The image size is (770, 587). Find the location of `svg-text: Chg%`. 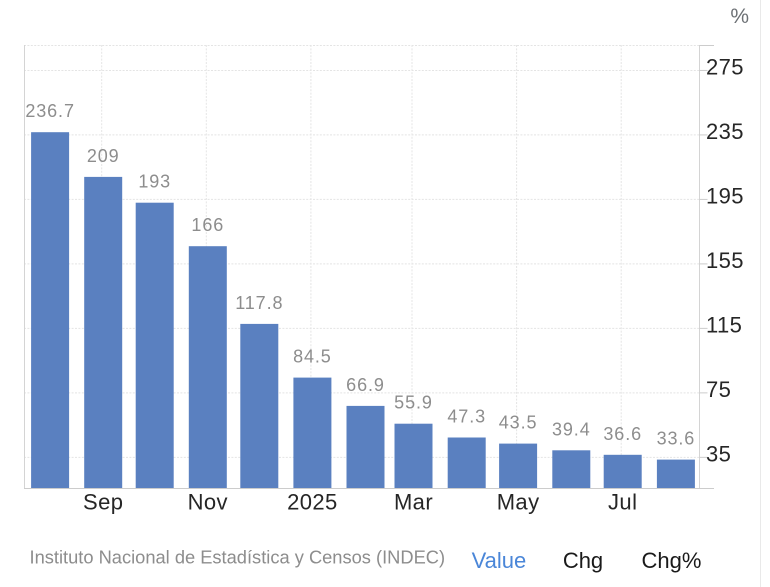

svg-text: Chg% is located at coordinates (672, 560).